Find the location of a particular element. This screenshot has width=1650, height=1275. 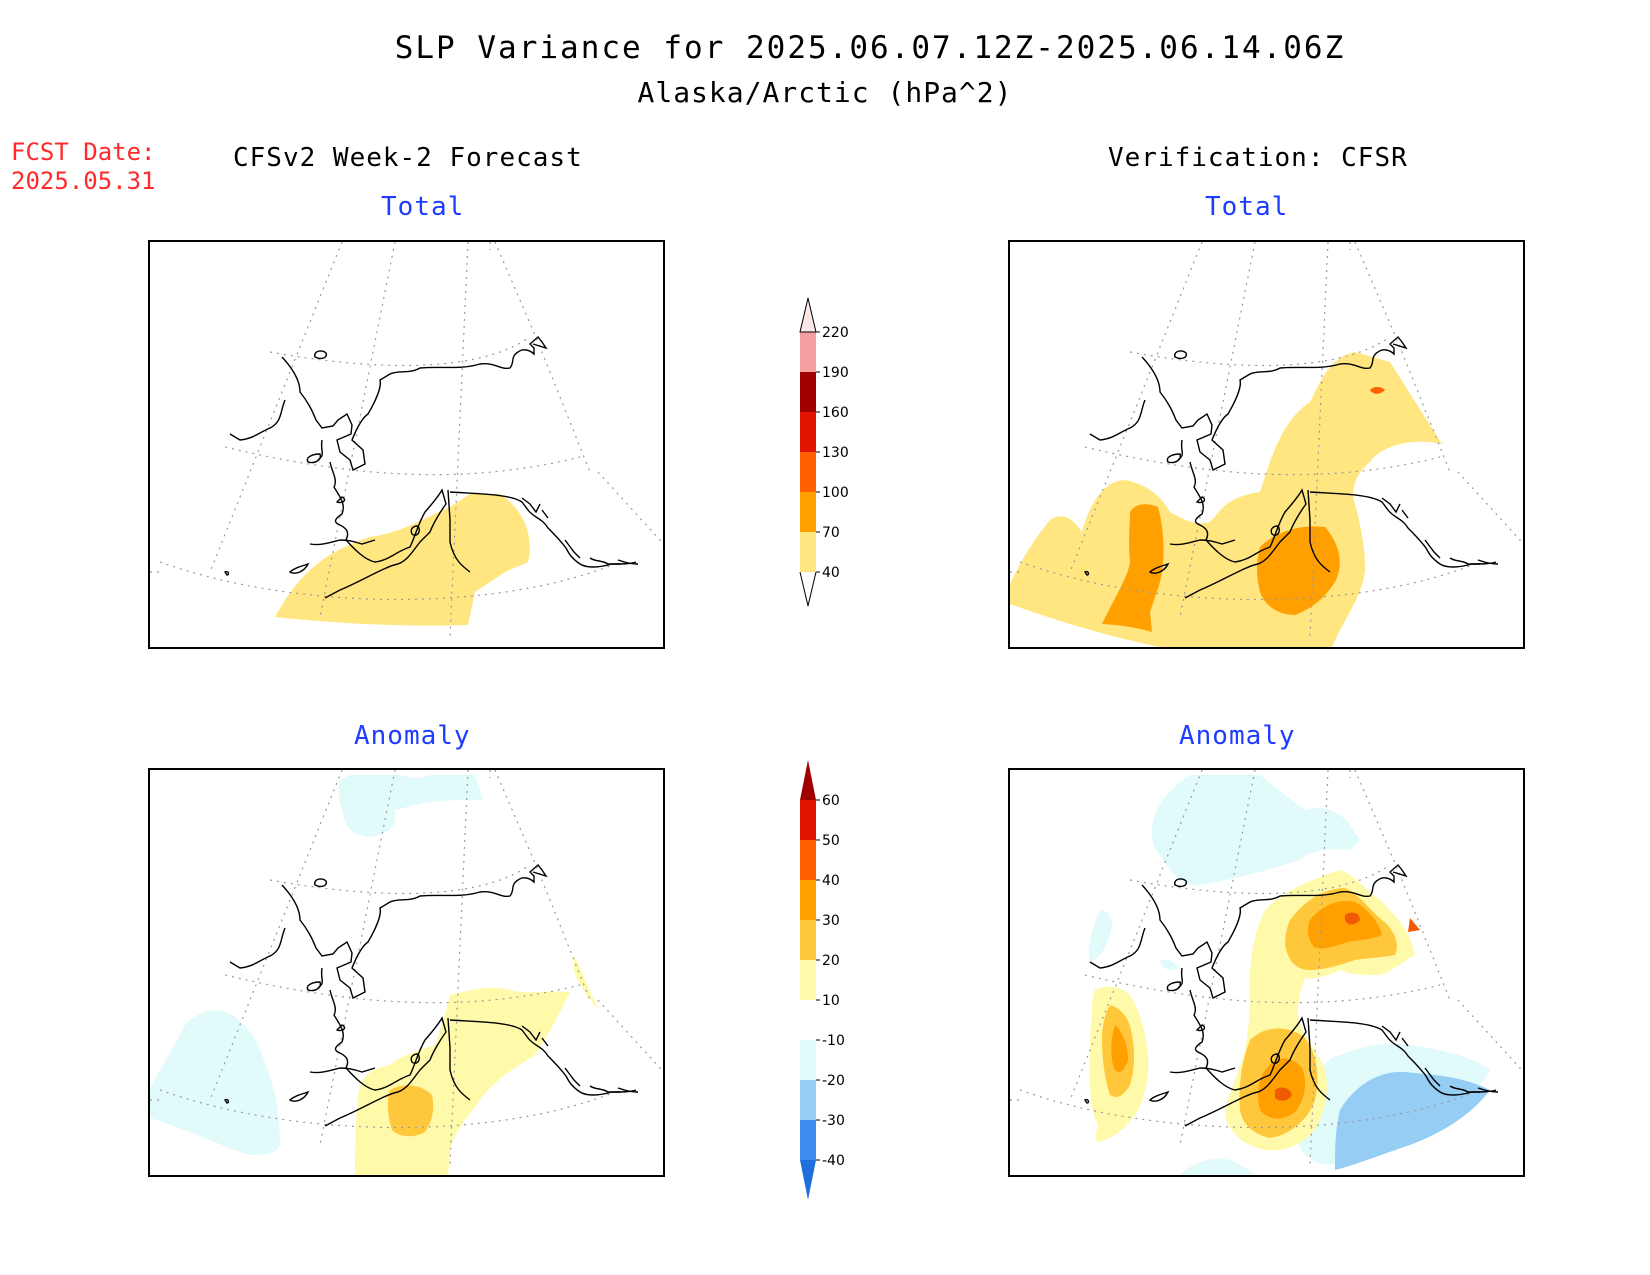

verification-total-map is located at coordinates (1266, 444).